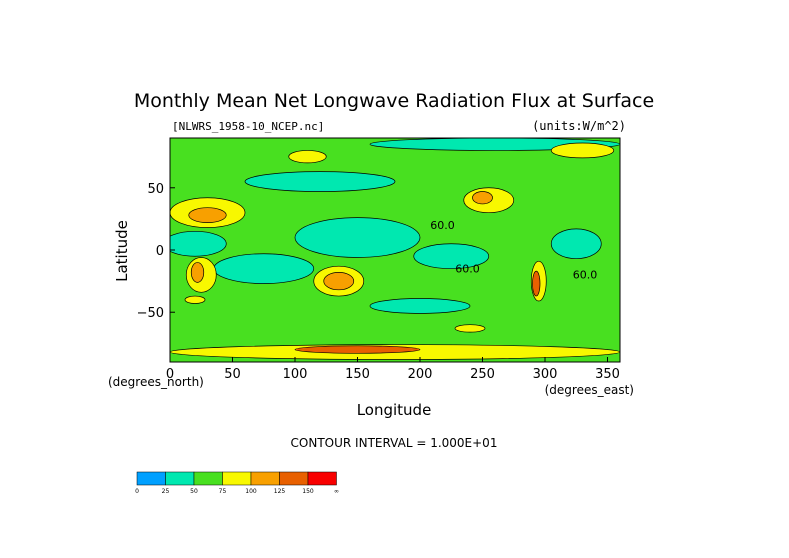  Describe the element at coordinates (482, 374) in the screenshot. I see `x-tick-label: 250` at that location.